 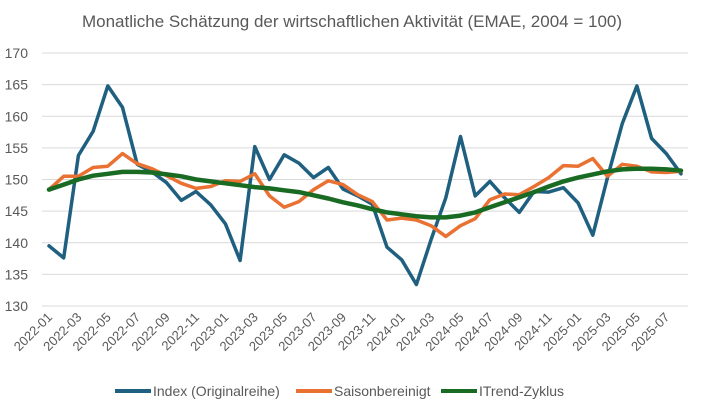 I want to click on legend-label: Index (Originalreihe), so click(x=216, y=391).